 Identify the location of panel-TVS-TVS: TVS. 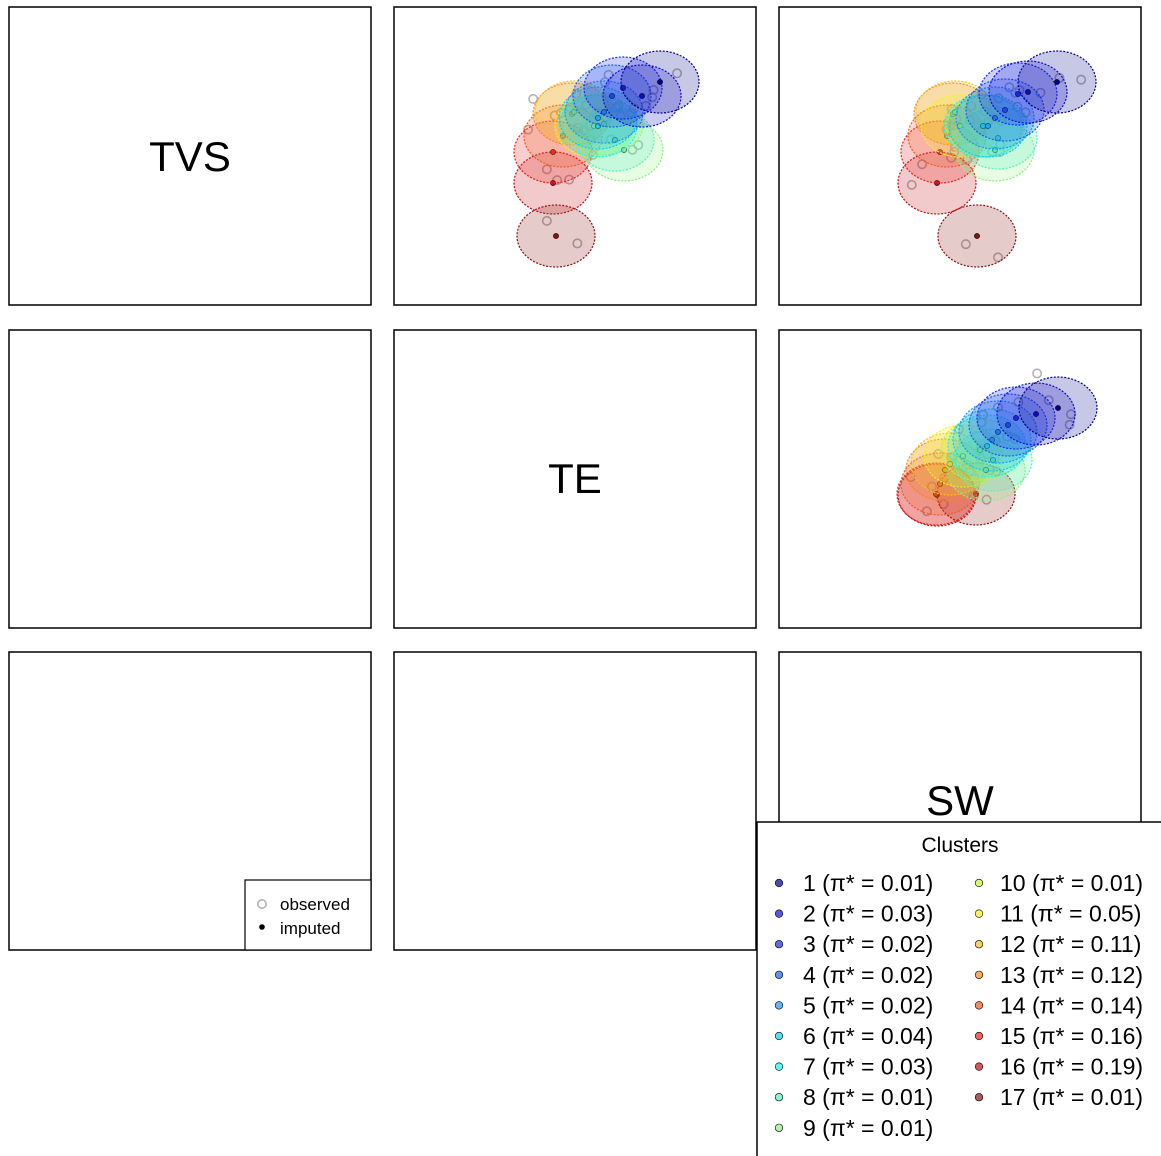
(190, 156).